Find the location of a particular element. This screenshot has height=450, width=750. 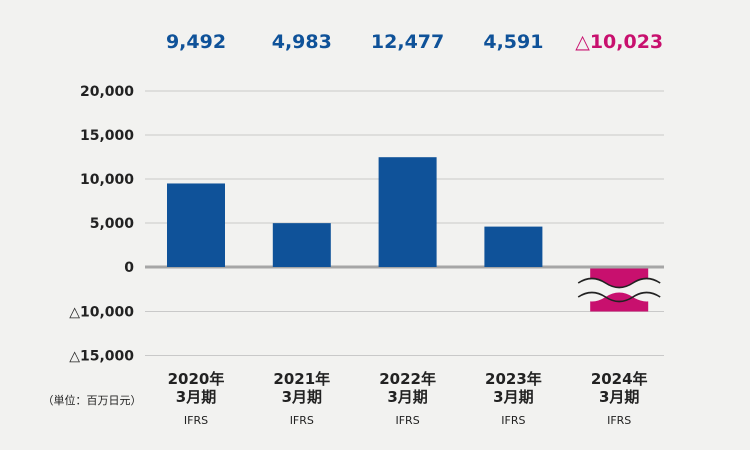

unit-label: （単位：百万日元） is located at coordinates (92, 400).